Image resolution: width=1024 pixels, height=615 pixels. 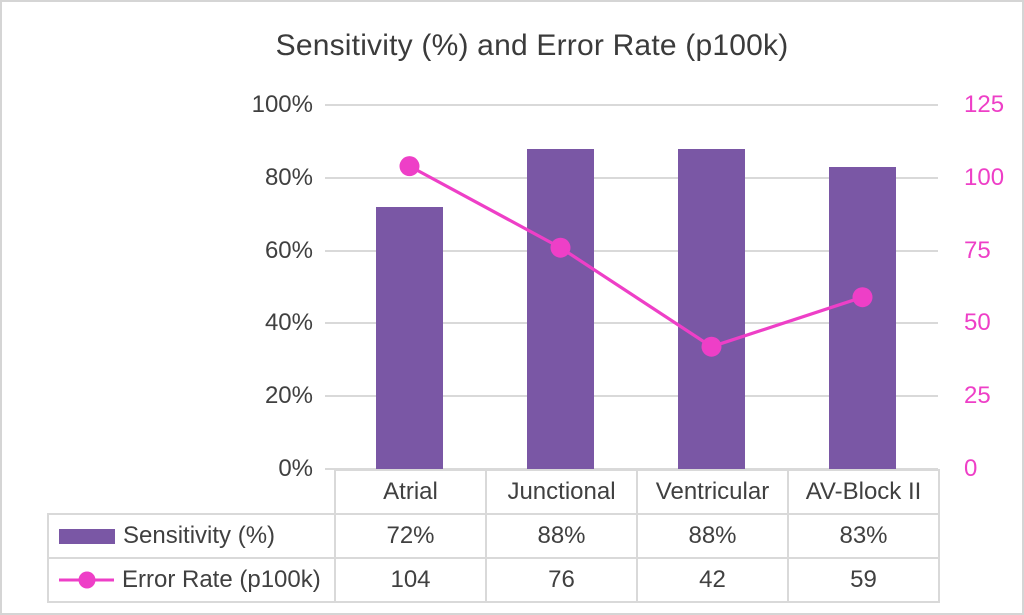 What do you see at coordinates (977, 396) in the screenshot?
I see `right-axis-tick-label: 25` at bounding box center [977, 396].